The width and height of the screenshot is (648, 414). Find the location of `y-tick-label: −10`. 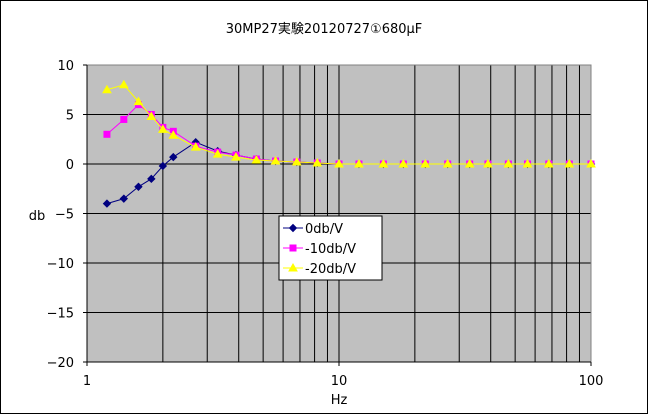

y-tick-label: −10 is located at coordinates (60, 264).